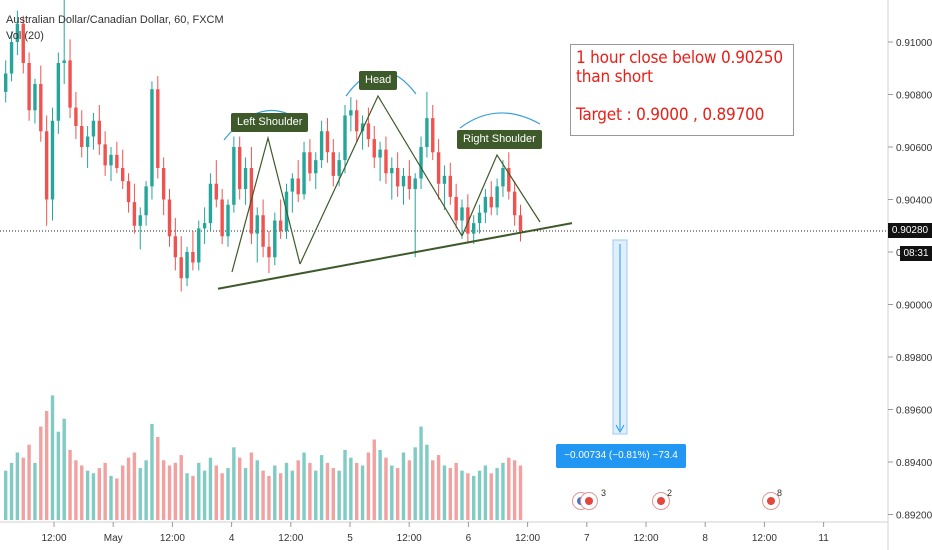 This screenshot has width=932, height=550. I want to click on price-tick-label: 0.90400, so click(914, 201).